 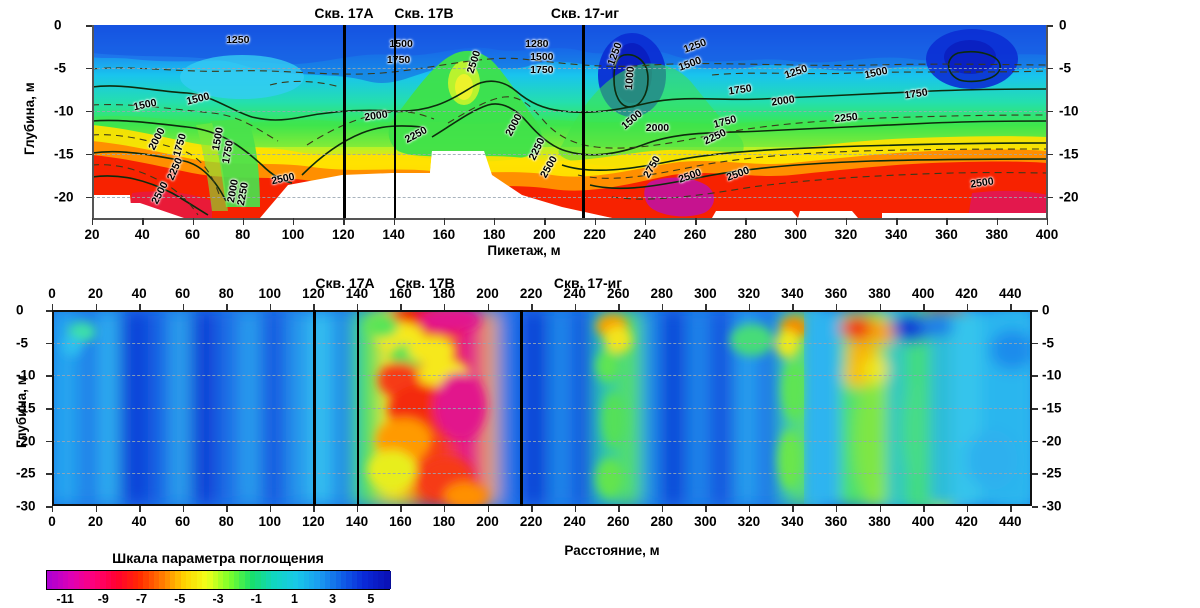 What do you see at coordinates (662, 293) in the screenshot?
I see `bottom-x-tick-label-top: 280` at bounding box center [662, 293].